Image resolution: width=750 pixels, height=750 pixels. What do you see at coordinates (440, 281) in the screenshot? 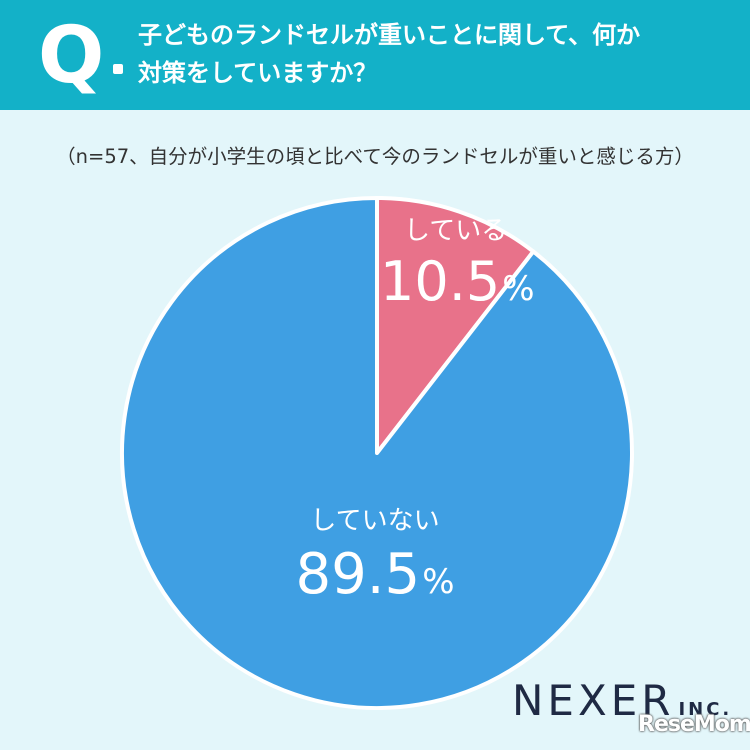
I see `slice-value-shiteiru: 10.5` at bounding box center [440, 281].